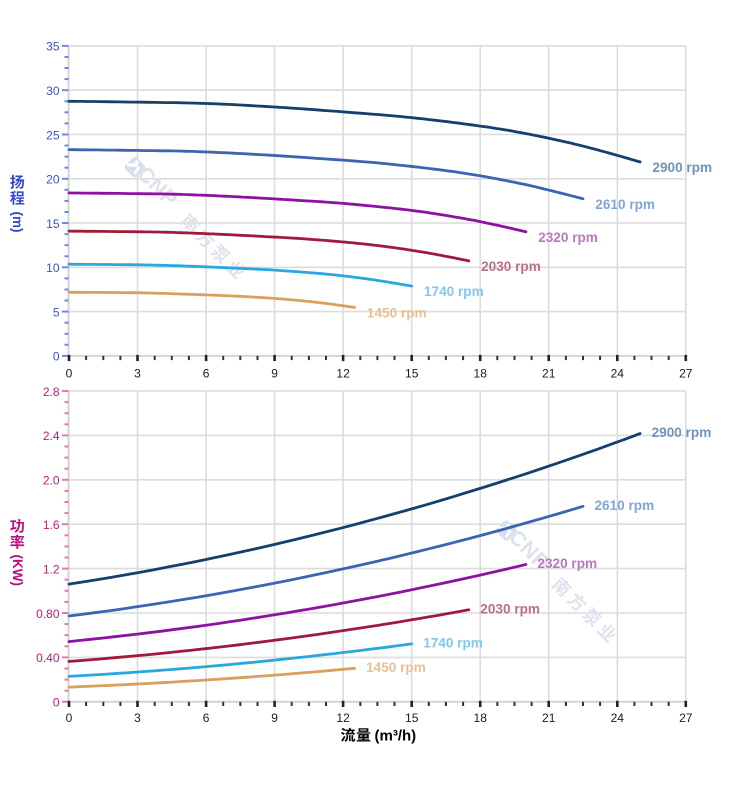  Describe the element at coordinates (51, 436) in the screenshot. I see `svg-text: 2.4` at that location.